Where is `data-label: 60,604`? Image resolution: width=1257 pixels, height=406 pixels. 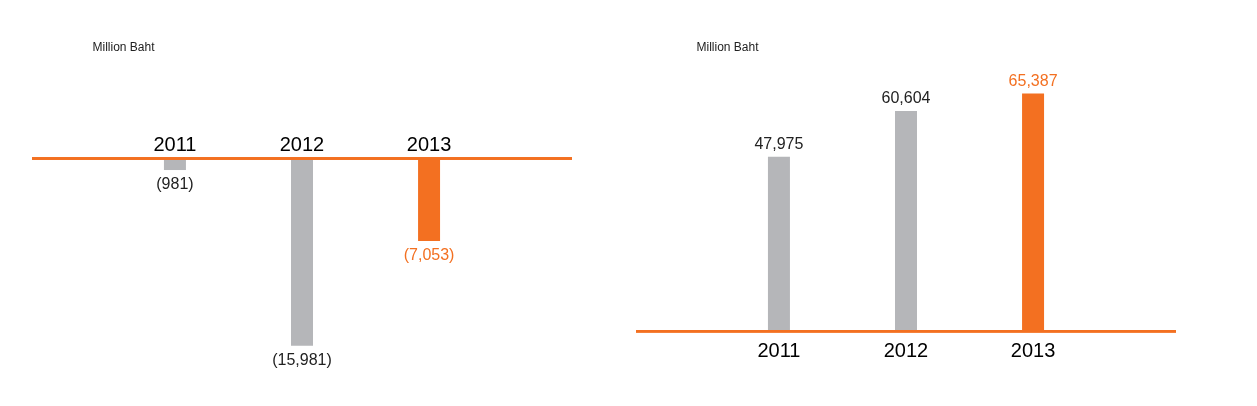
data-label: 60,604 is located at coordinates (906, 97).